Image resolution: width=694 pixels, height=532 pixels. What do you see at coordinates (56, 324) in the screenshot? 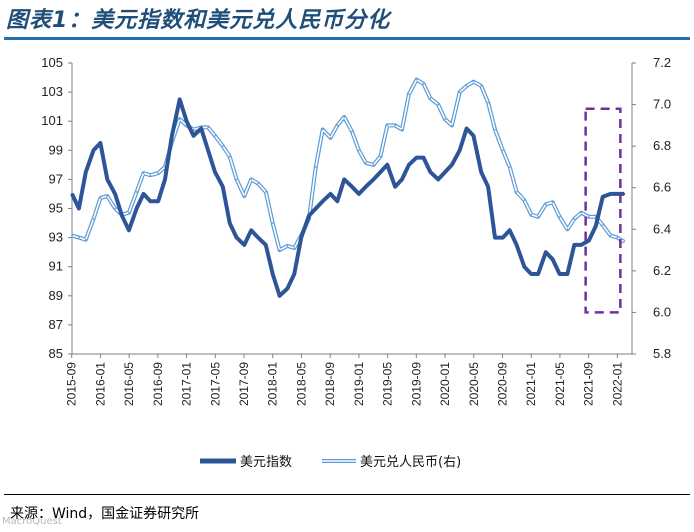
I see `left-tick-label: 87` at bounding box center [56, 324].